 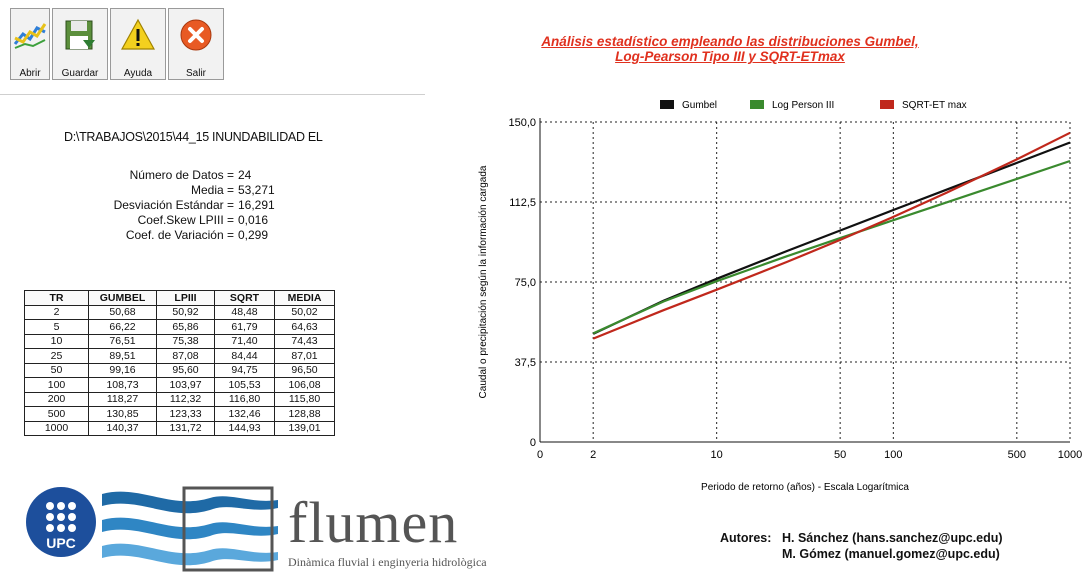 I want to click on warning-icon, so click(x=138, y=34).